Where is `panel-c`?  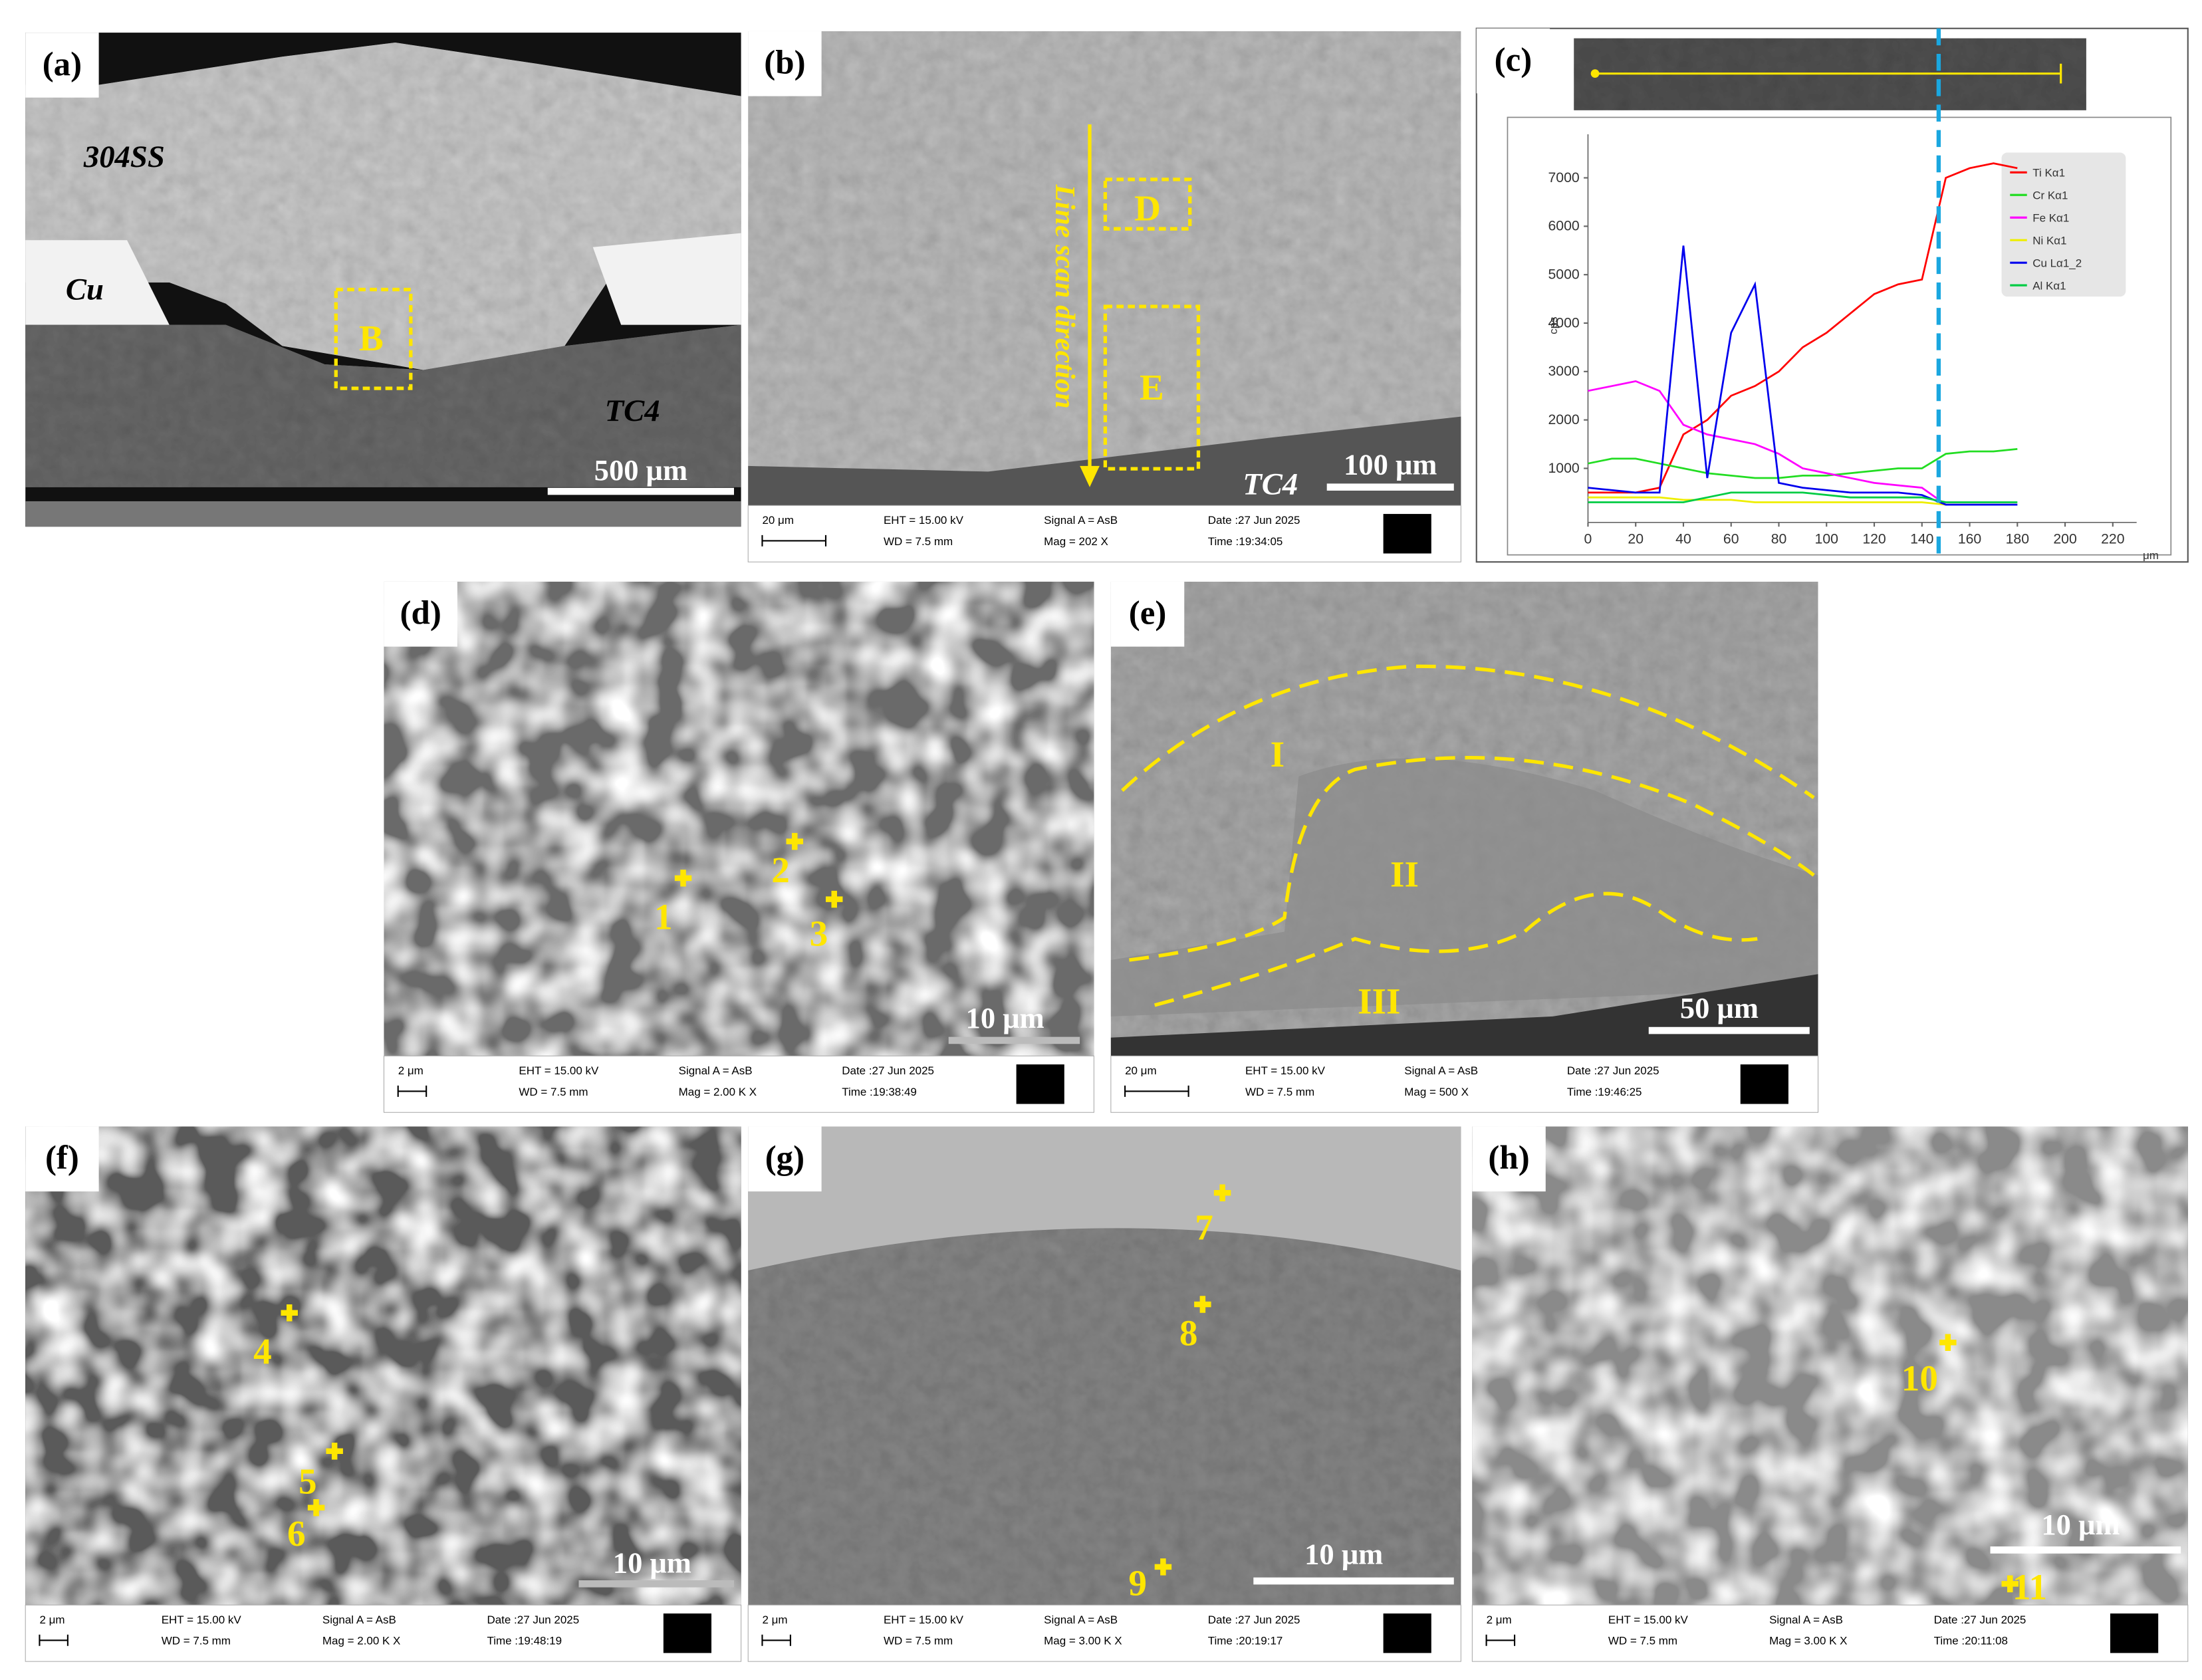 panel-c is located at coordinates (1832, 295).